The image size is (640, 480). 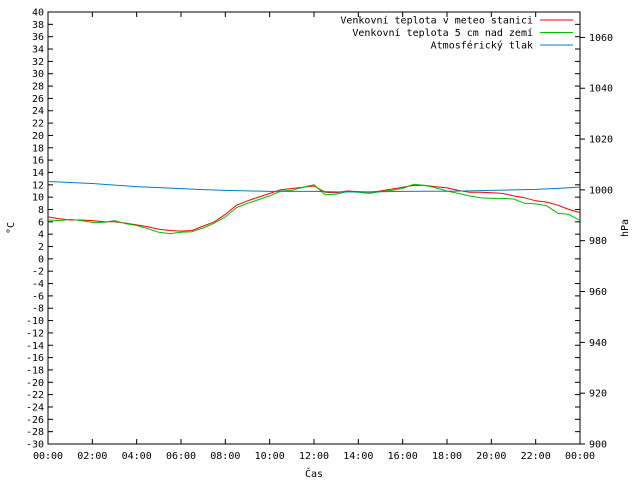 What do you see at coordinates (403, 456) in the screenshot?
I see `x-tick-label: 16:00` at bounding box center [403, 456].